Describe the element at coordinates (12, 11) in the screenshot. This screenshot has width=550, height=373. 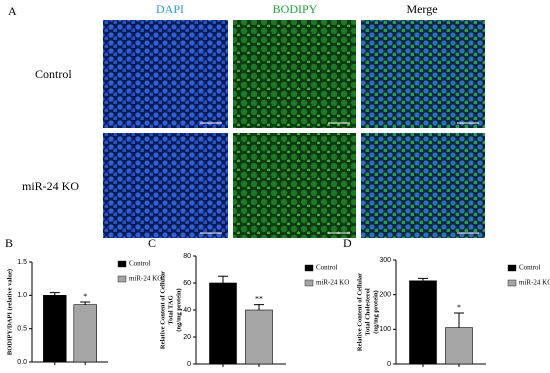
I see `panel-label: A` at that location.